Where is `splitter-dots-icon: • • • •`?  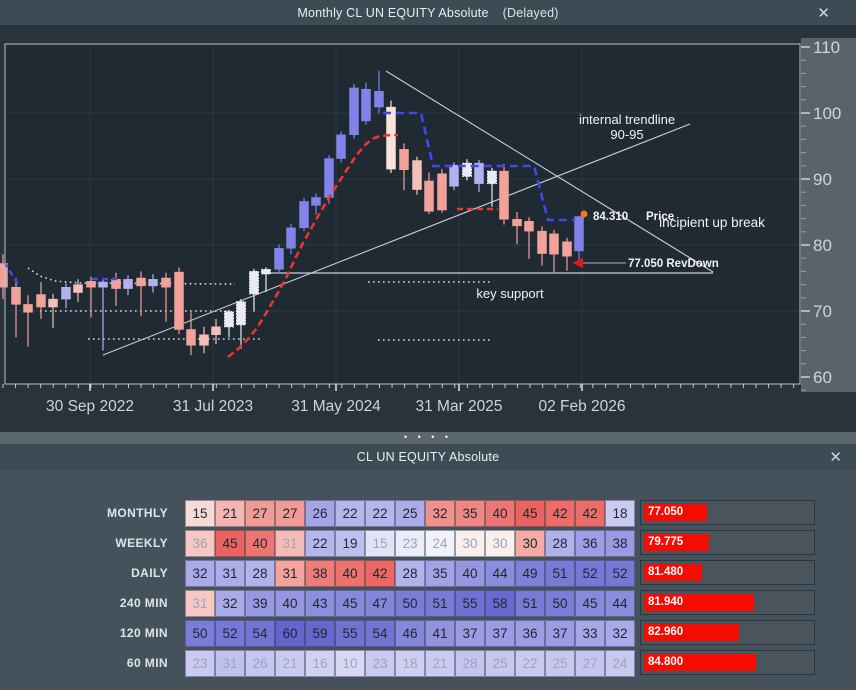 splitter-dots-icon: • • • • is located at coordinates (428, 436).